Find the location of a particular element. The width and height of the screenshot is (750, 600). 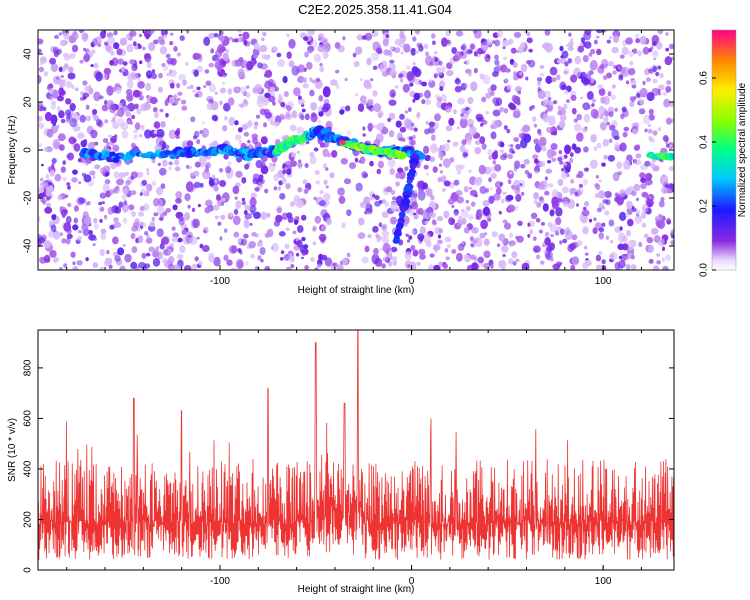

descending-streak-blob is located at coordinates (396, 241).